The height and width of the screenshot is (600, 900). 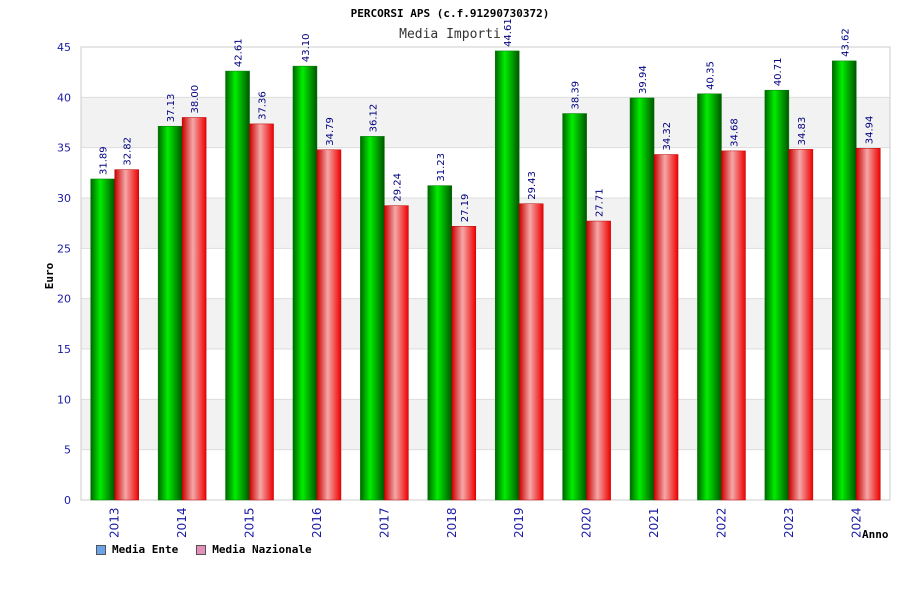 I want to click on x-tick-label: 2018, so click(x=452, y=522).